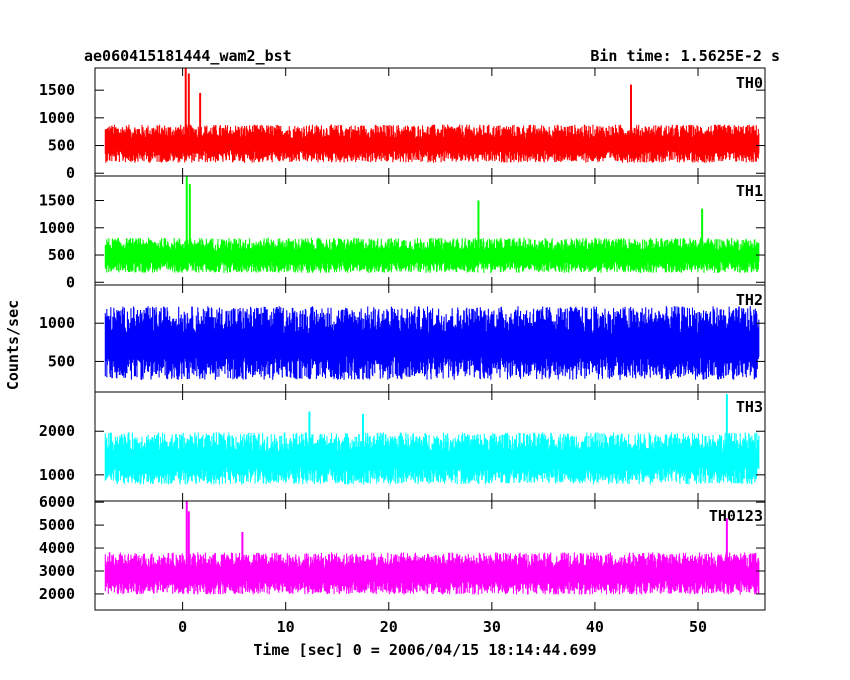 The width and height of the screenshot is (850, 680). Describe the element at coordinates (698, 627) in the screenshot. I see `x-tick-label: 50` at that location.